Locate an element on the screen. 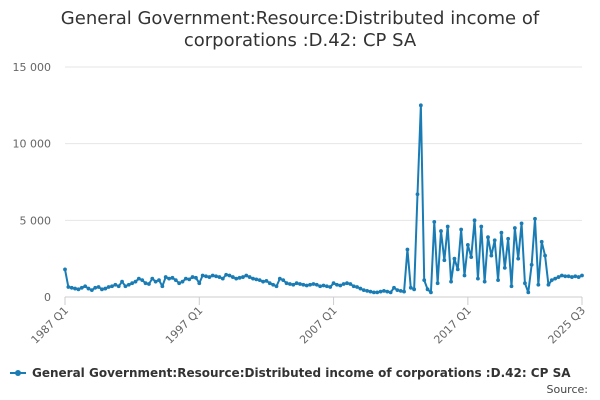  y-tick-label: 10 000 is located at coordinates (32, 144).